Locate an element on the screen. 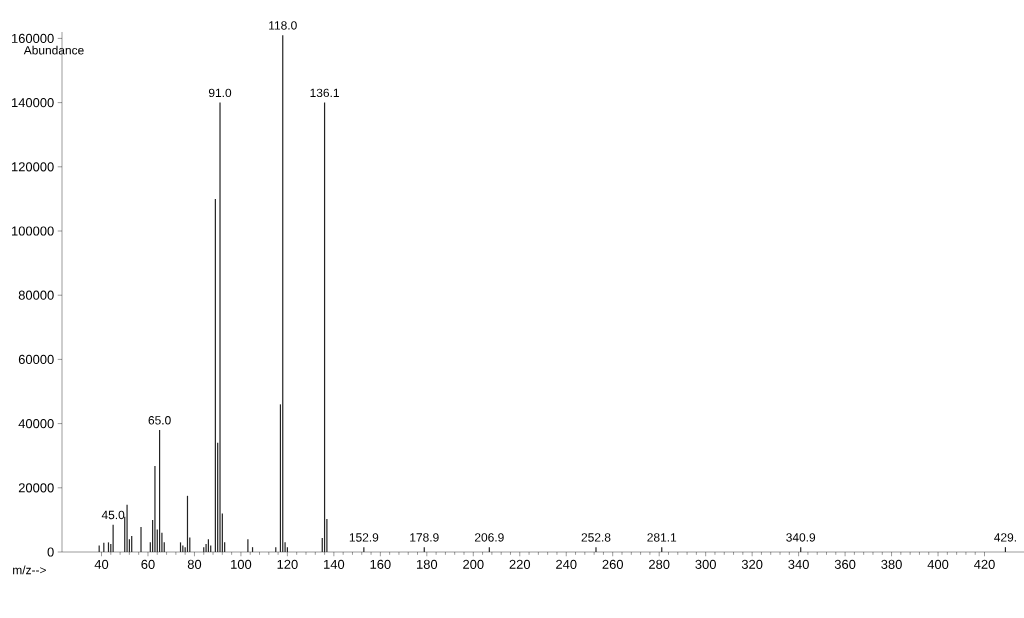 The width and height of the screenshot is (1024, 618). x-tick-label: 280 is located at coordinates (659, 564).